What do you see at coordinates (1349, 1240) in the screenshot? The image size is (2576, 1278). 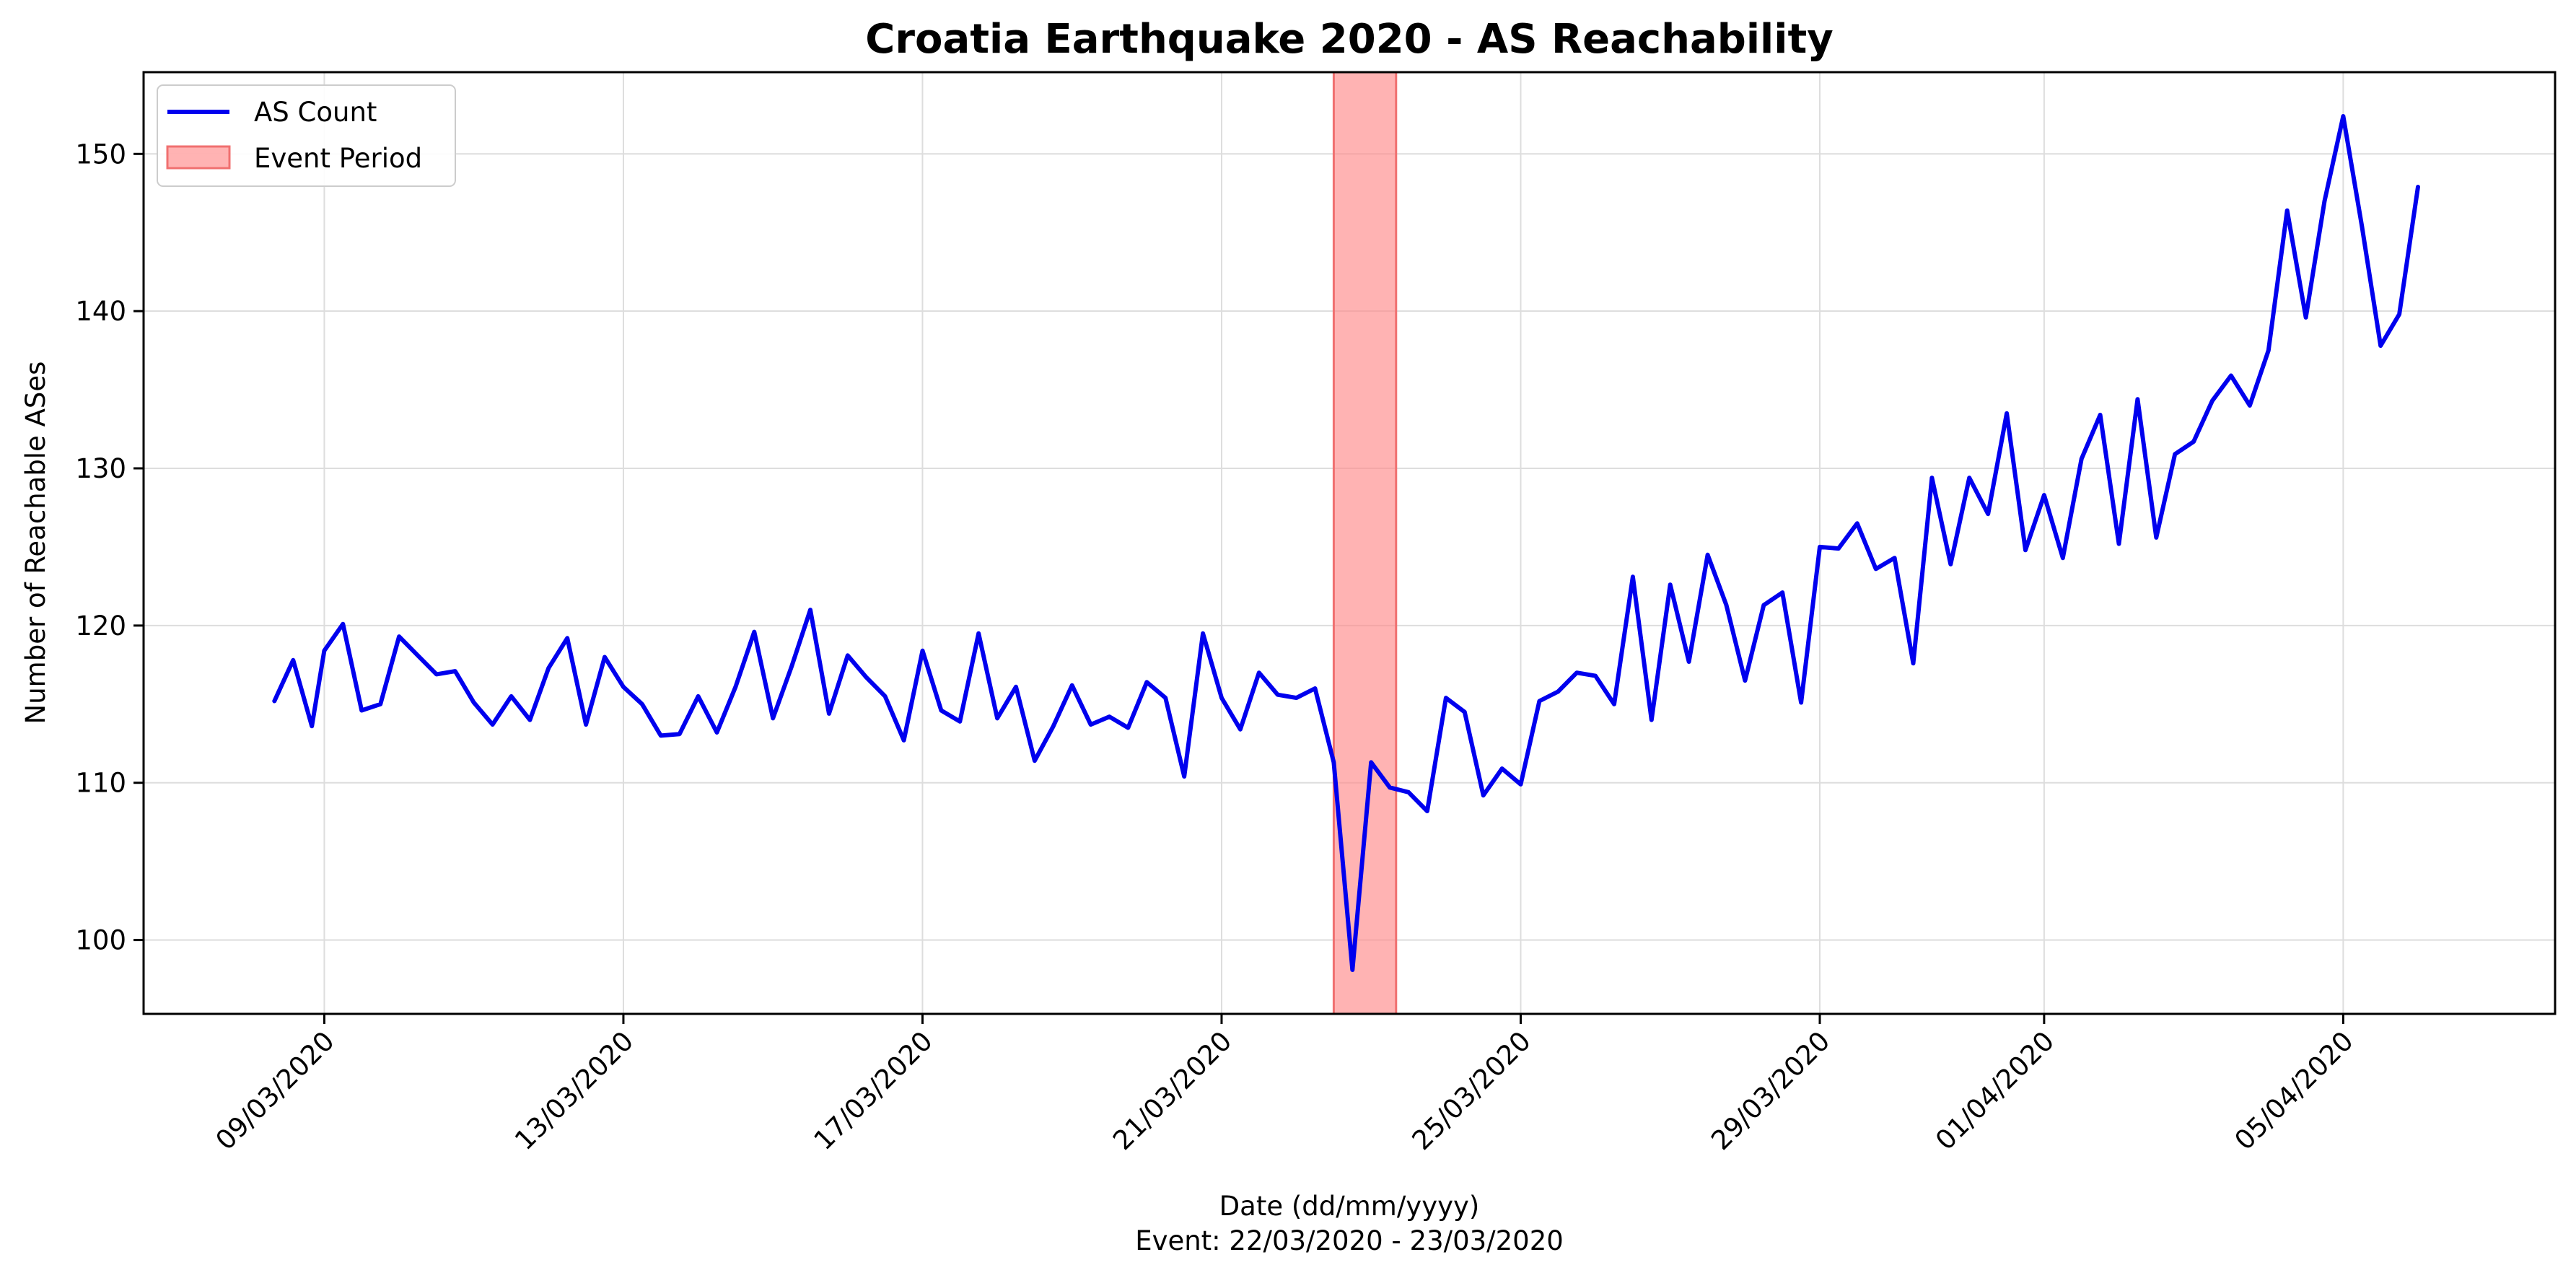 I see `x-axis-sublabel: Event: 22/03/2020 - 23/03/2020` at bounding box center [1349, 1240].